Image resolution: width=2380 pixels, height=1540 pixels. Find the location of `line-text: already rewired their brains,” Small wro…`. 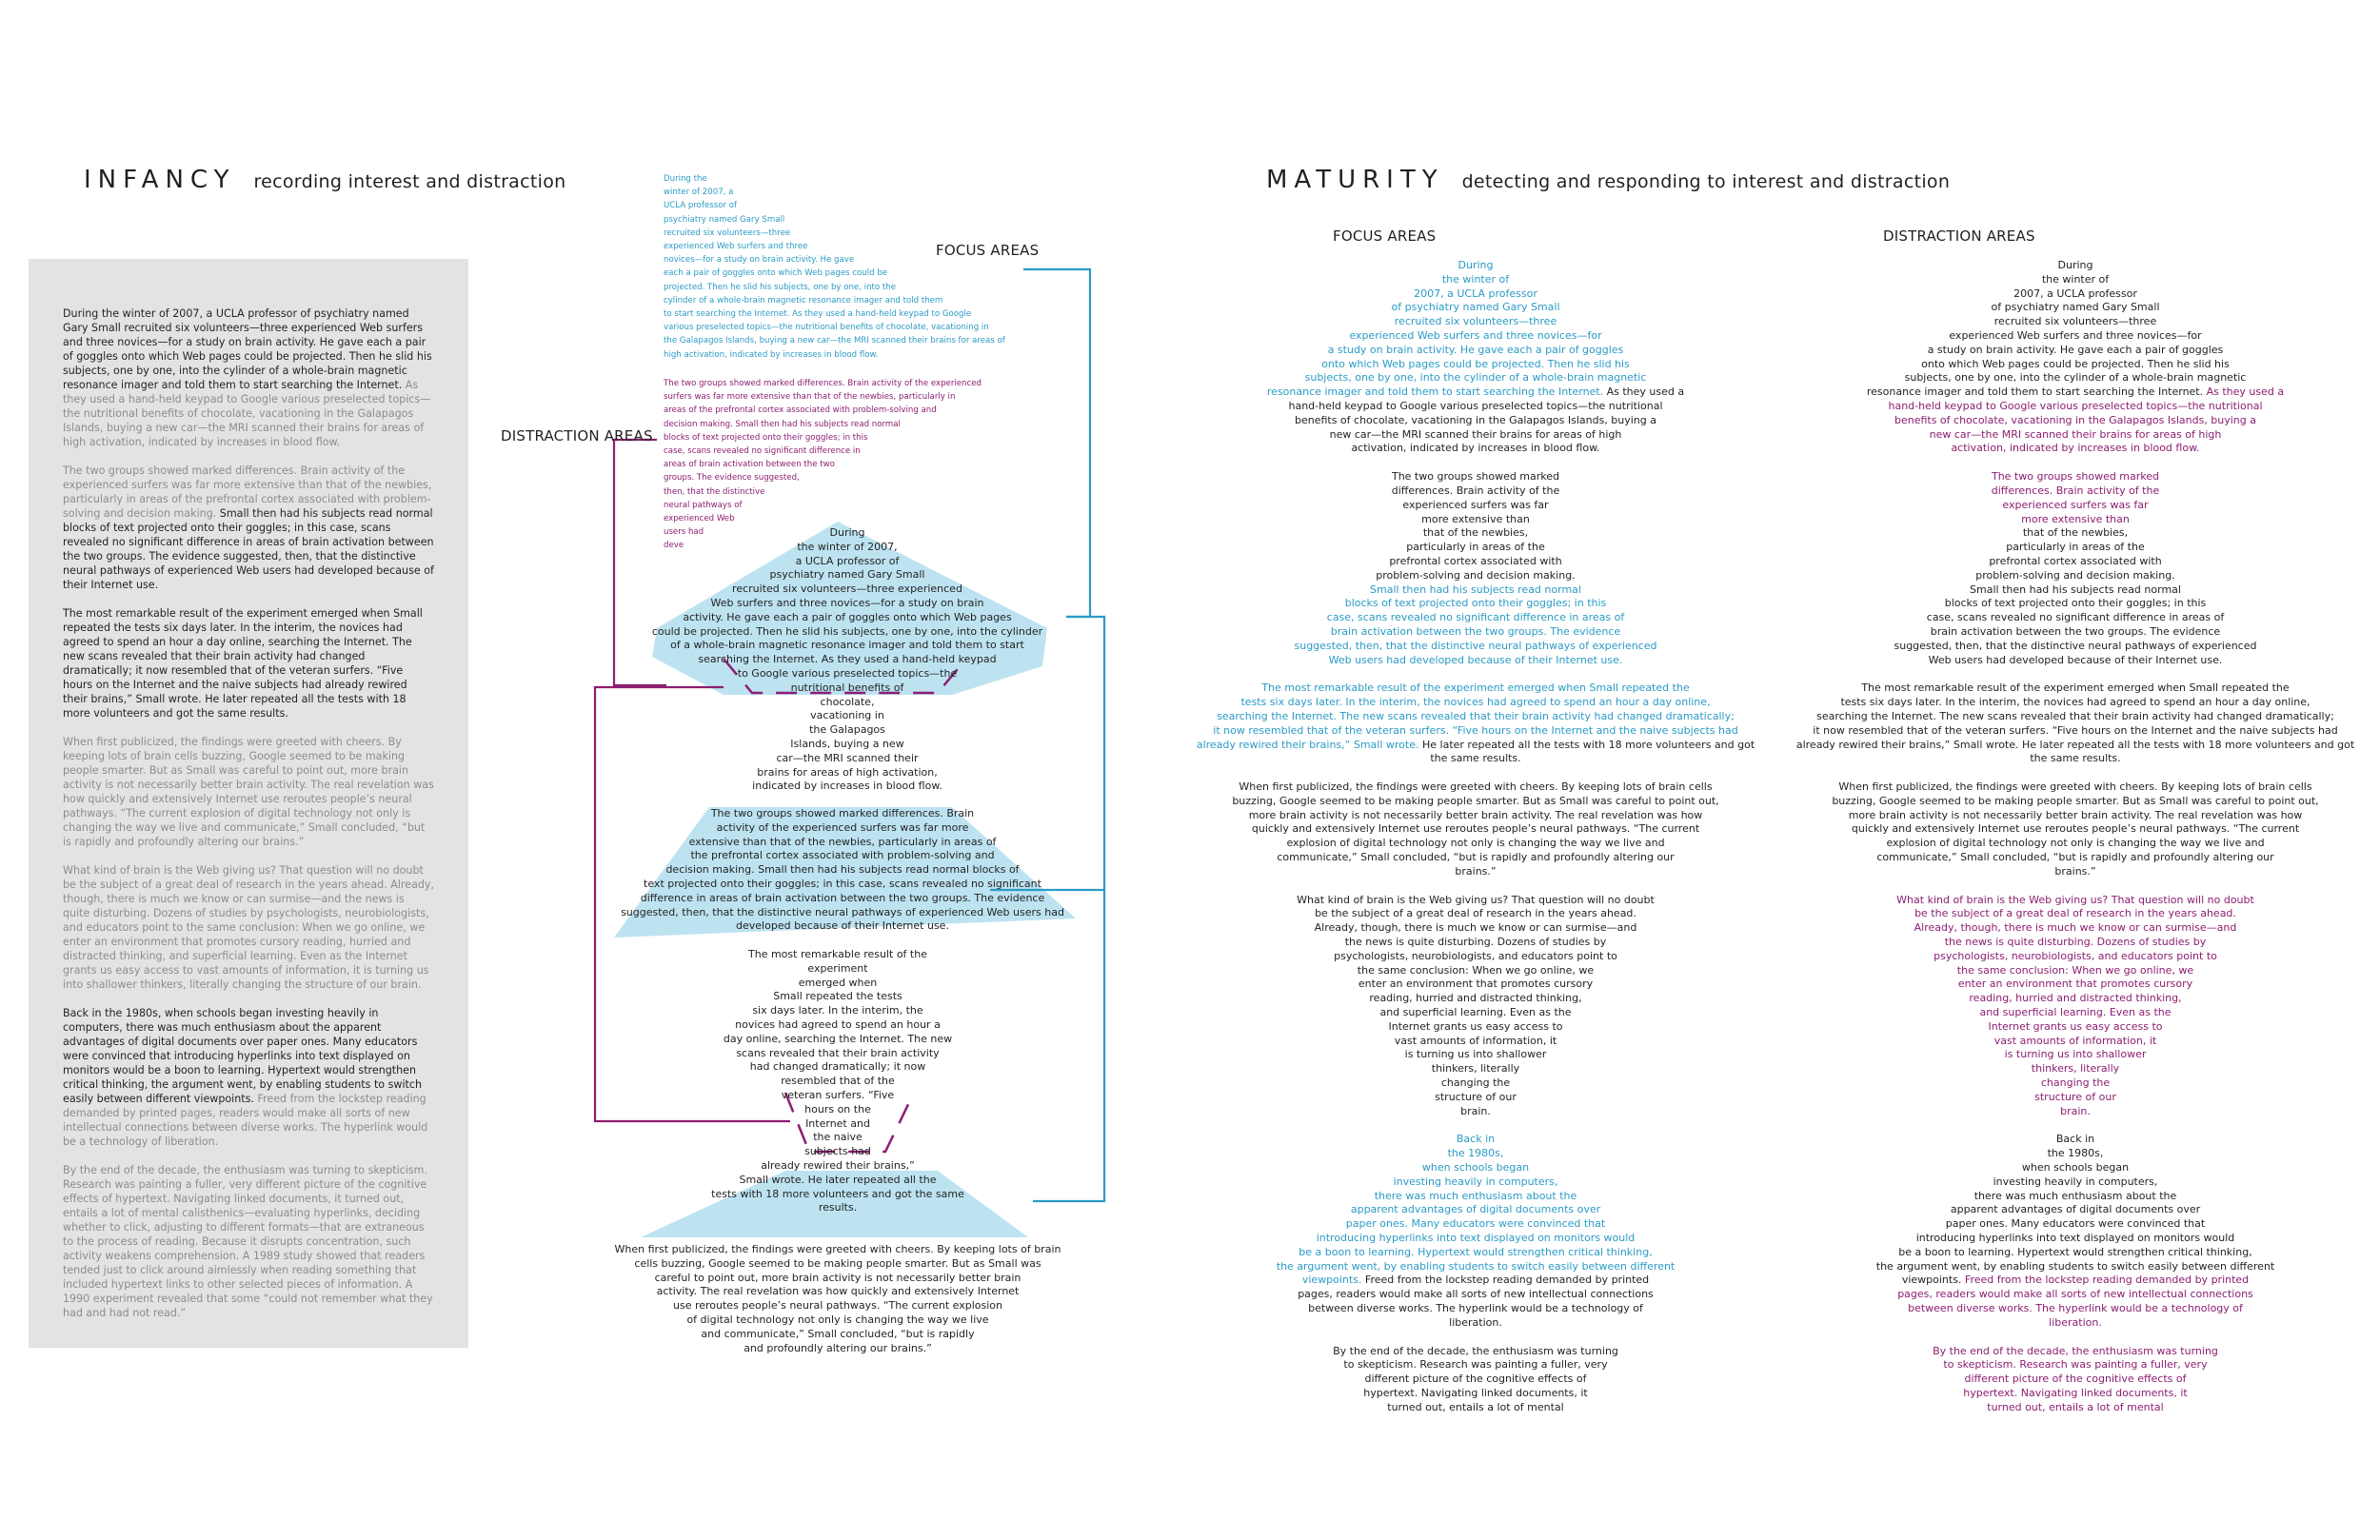

line-text: already rewired their brains,” Small wro… is located at coordinates (1307, 744).